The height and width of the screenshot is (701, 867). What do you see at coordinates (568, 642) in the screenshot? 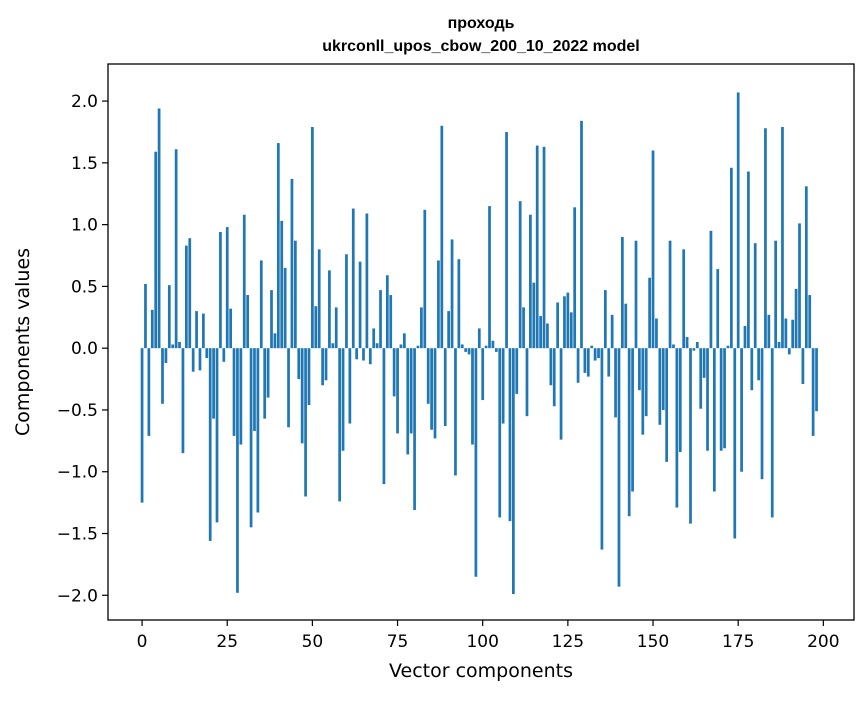
I see `x-tick-label: 125` at bounding box center [568, 642].